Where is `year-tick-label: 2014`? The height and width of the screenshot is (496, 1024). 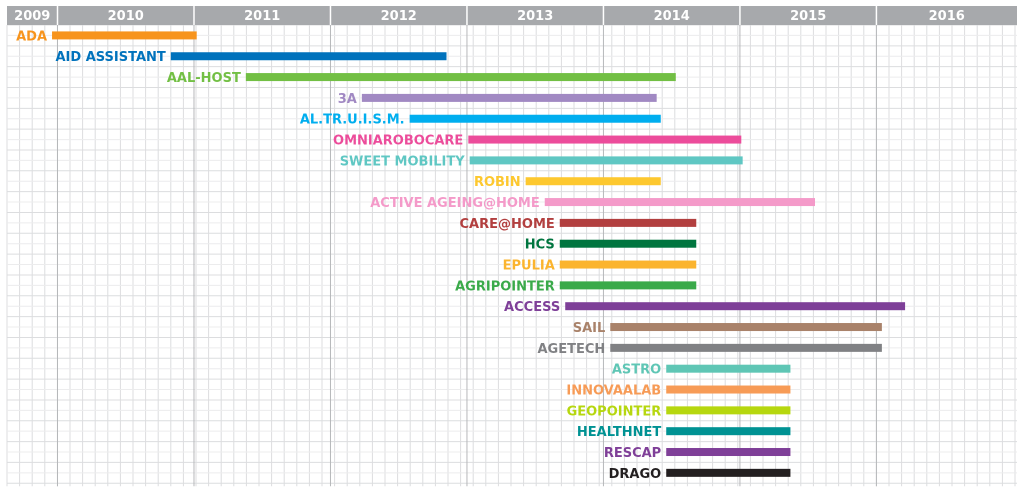 year-tick-label: 2014 is located at coordinates (672, 16).